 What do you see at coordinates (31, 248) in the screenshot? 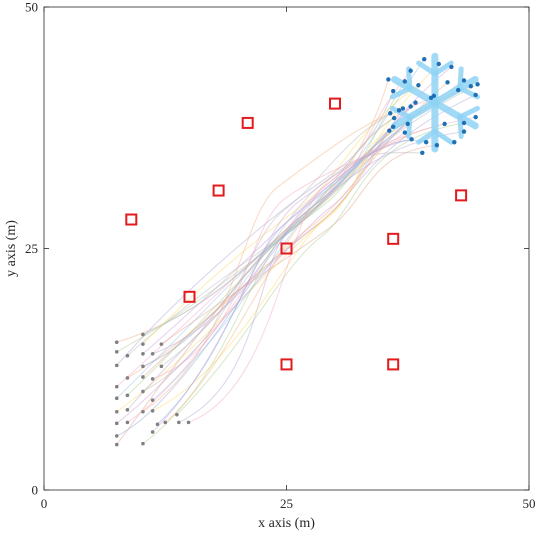
I see `y-tick-label: 25` at bounding box center [31, 248].